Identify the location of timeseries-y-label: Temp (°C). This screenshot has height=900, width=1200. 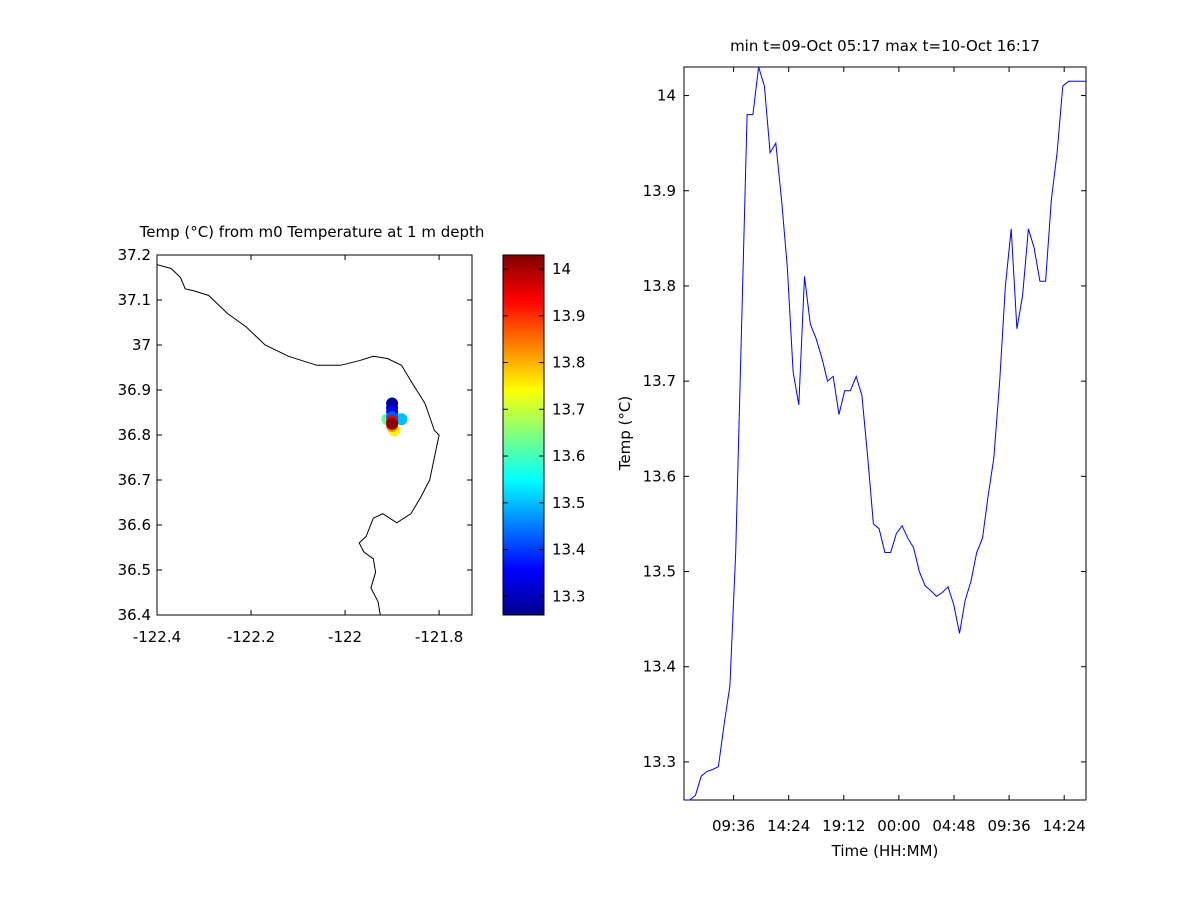
(625, 433).